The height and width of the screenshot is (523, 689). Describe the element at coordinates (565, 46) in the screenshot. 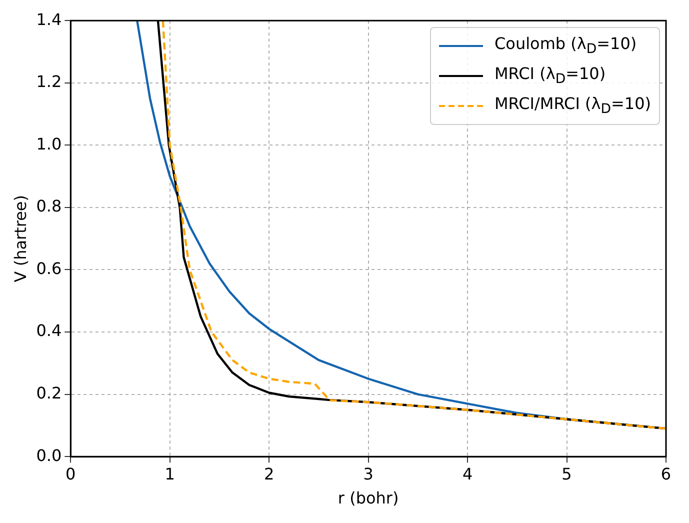

I see `legend-label: Coulomb (λ$_{D}$=10)` at that location.